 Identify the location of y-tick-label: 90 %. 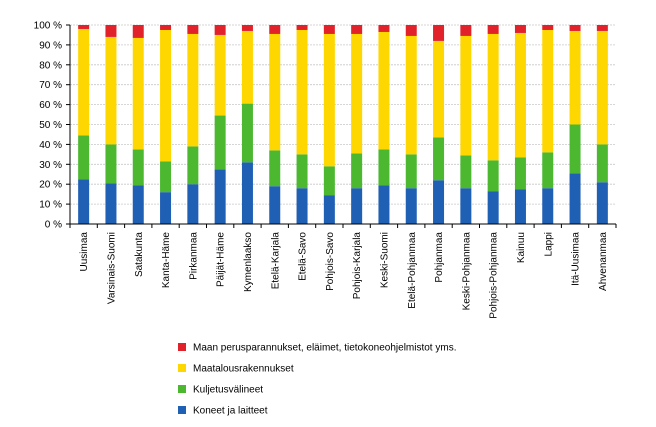
(50, 45).